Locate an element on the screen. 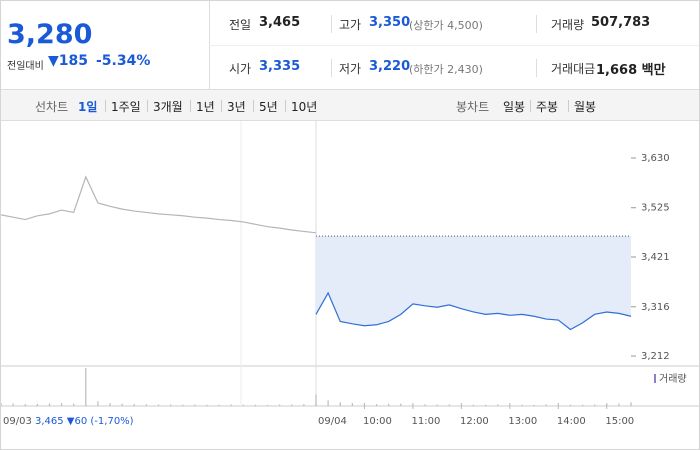  summary: 3,465 ▼60 (-1,70%) is located at coordinates (84, 421).